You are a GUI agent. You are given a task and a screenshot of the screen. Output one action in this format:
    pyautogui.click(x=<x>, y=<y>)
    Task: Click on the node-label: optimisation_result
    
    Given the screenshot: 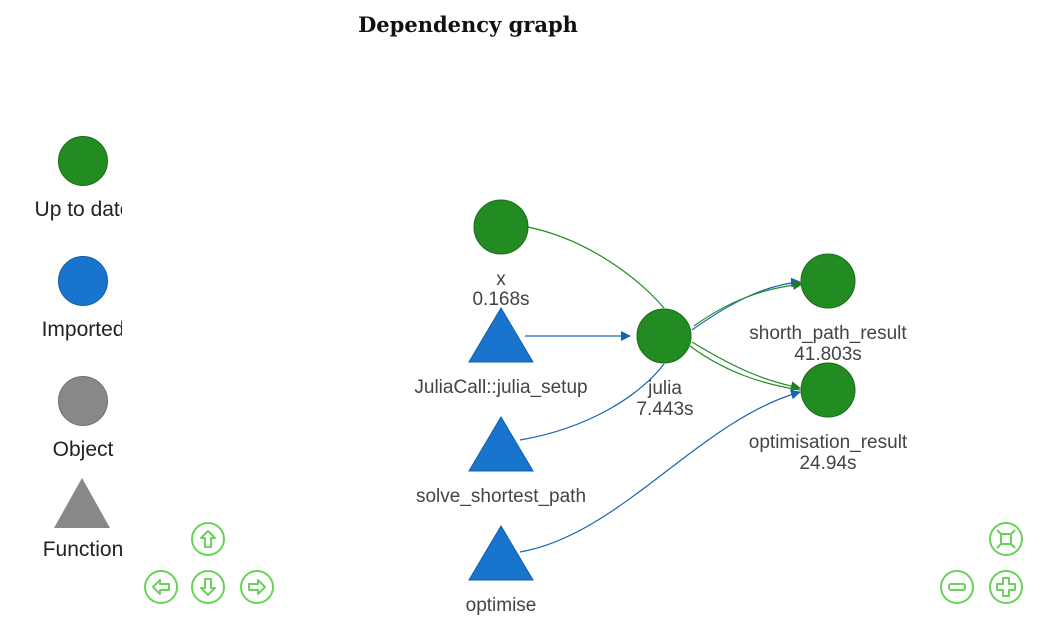 What is the action you would take?
    pyautogui.click(x=828, y=442)
    